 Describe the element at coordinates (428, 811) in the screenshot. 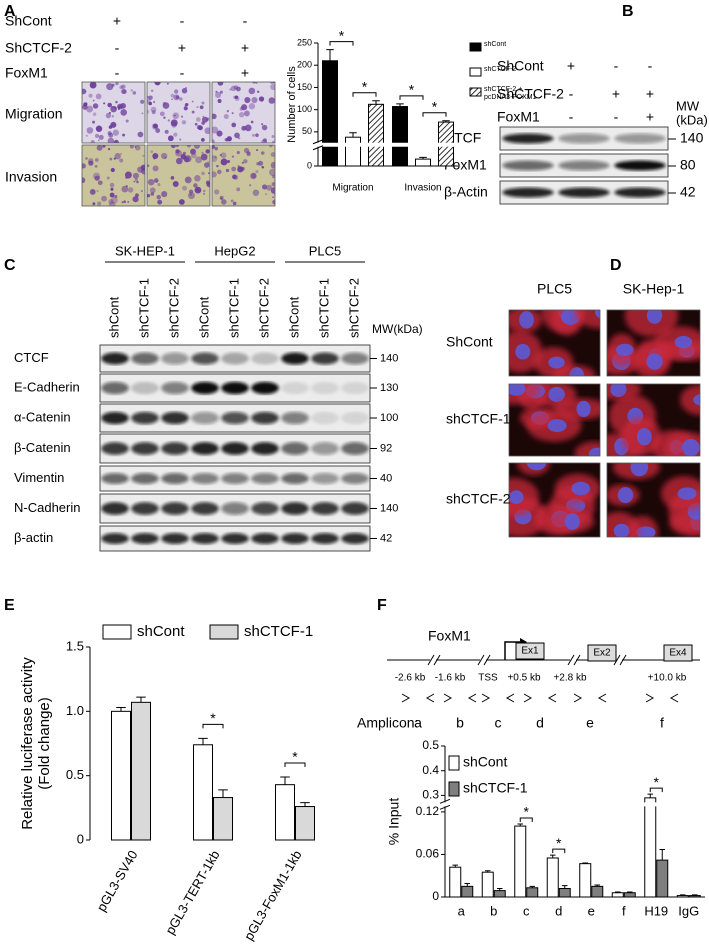

I see `y-tick-label: 0.12` at that location.